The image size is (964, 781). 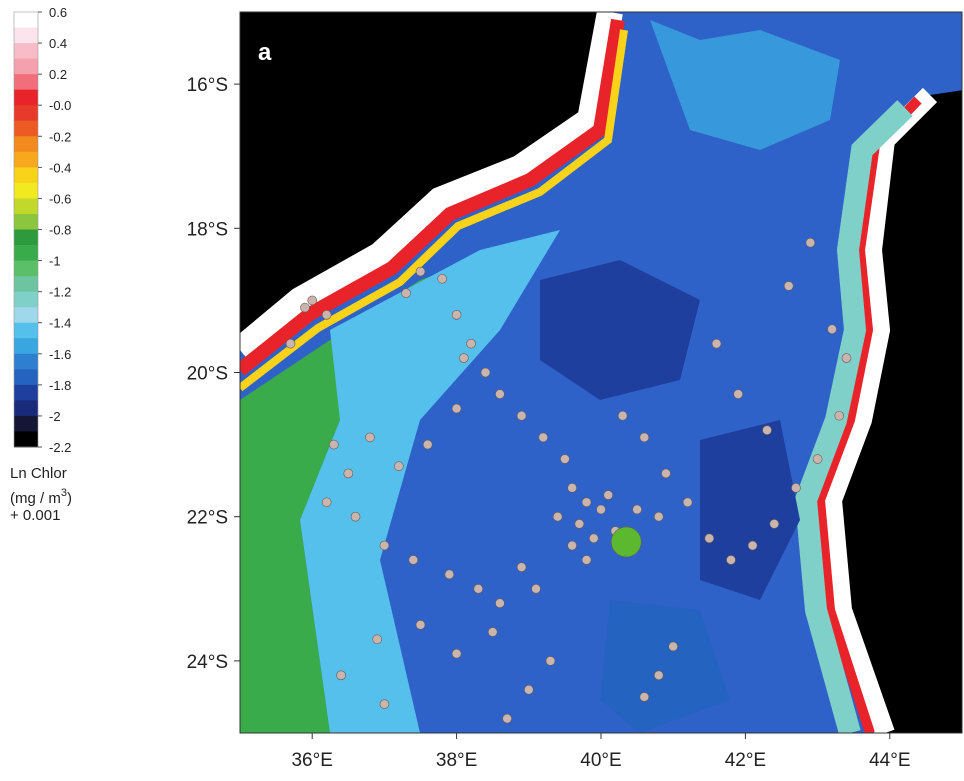 What do you see at coordinates (58, 12) in the screenshot?
I see `colorbar-tick-label: 0.6` at bounding box center [58, 12].